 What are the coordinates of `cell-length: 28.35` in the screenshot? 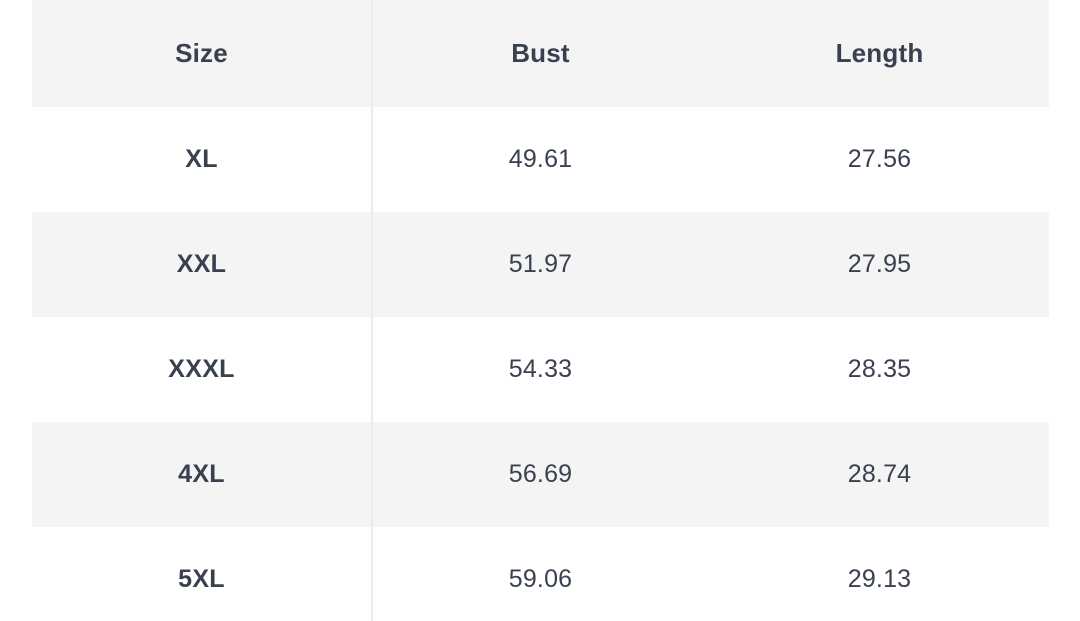 It's located at (879, 369).